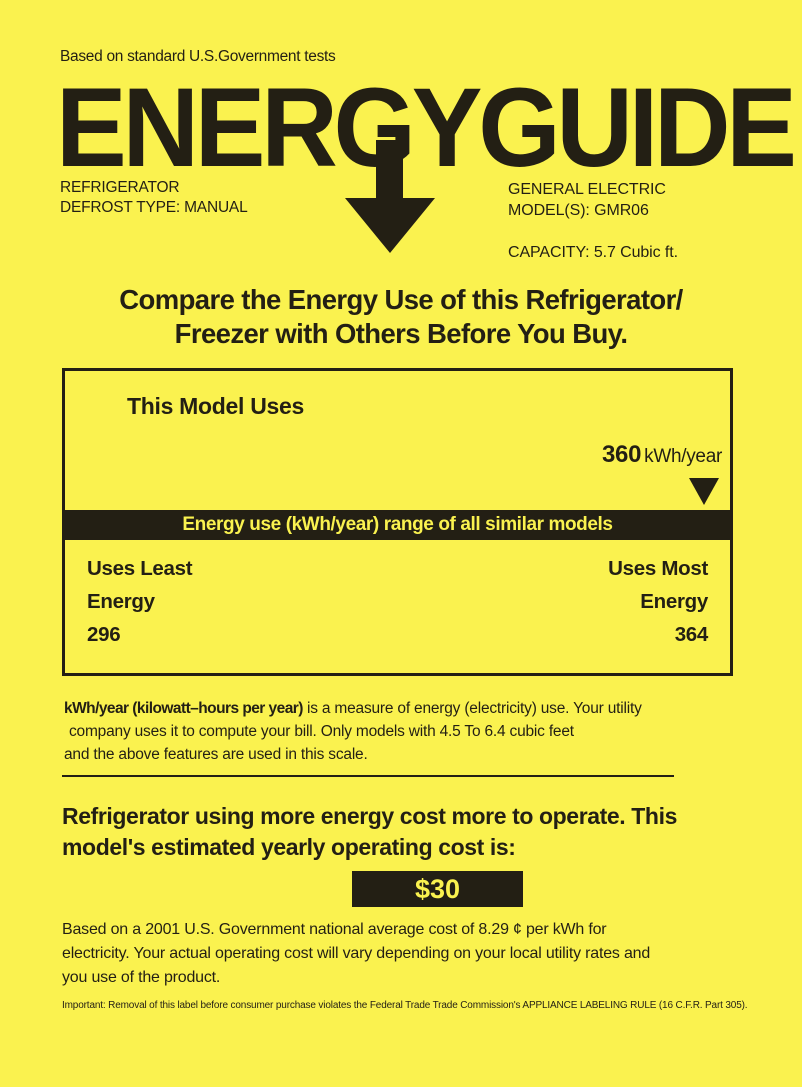  What do you see at coordinates (683, 456) in the screenshot?
I see `model-energy-unit: kWh/year` at bounding box center [683, 456].